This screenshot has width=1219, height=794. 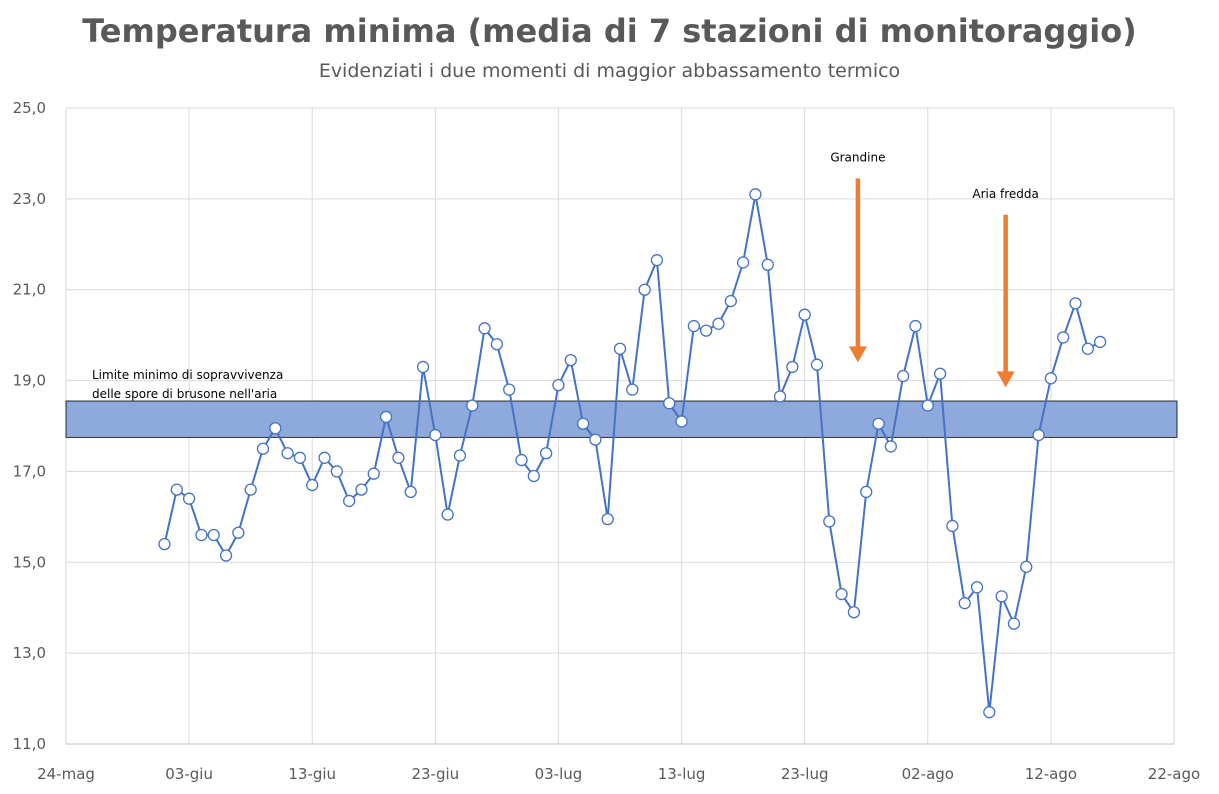 What do you see at coordinates (1051, 774) in the screenshot?
I see `x-tick-label: 12-ago` at bounding box center [1051, 774].